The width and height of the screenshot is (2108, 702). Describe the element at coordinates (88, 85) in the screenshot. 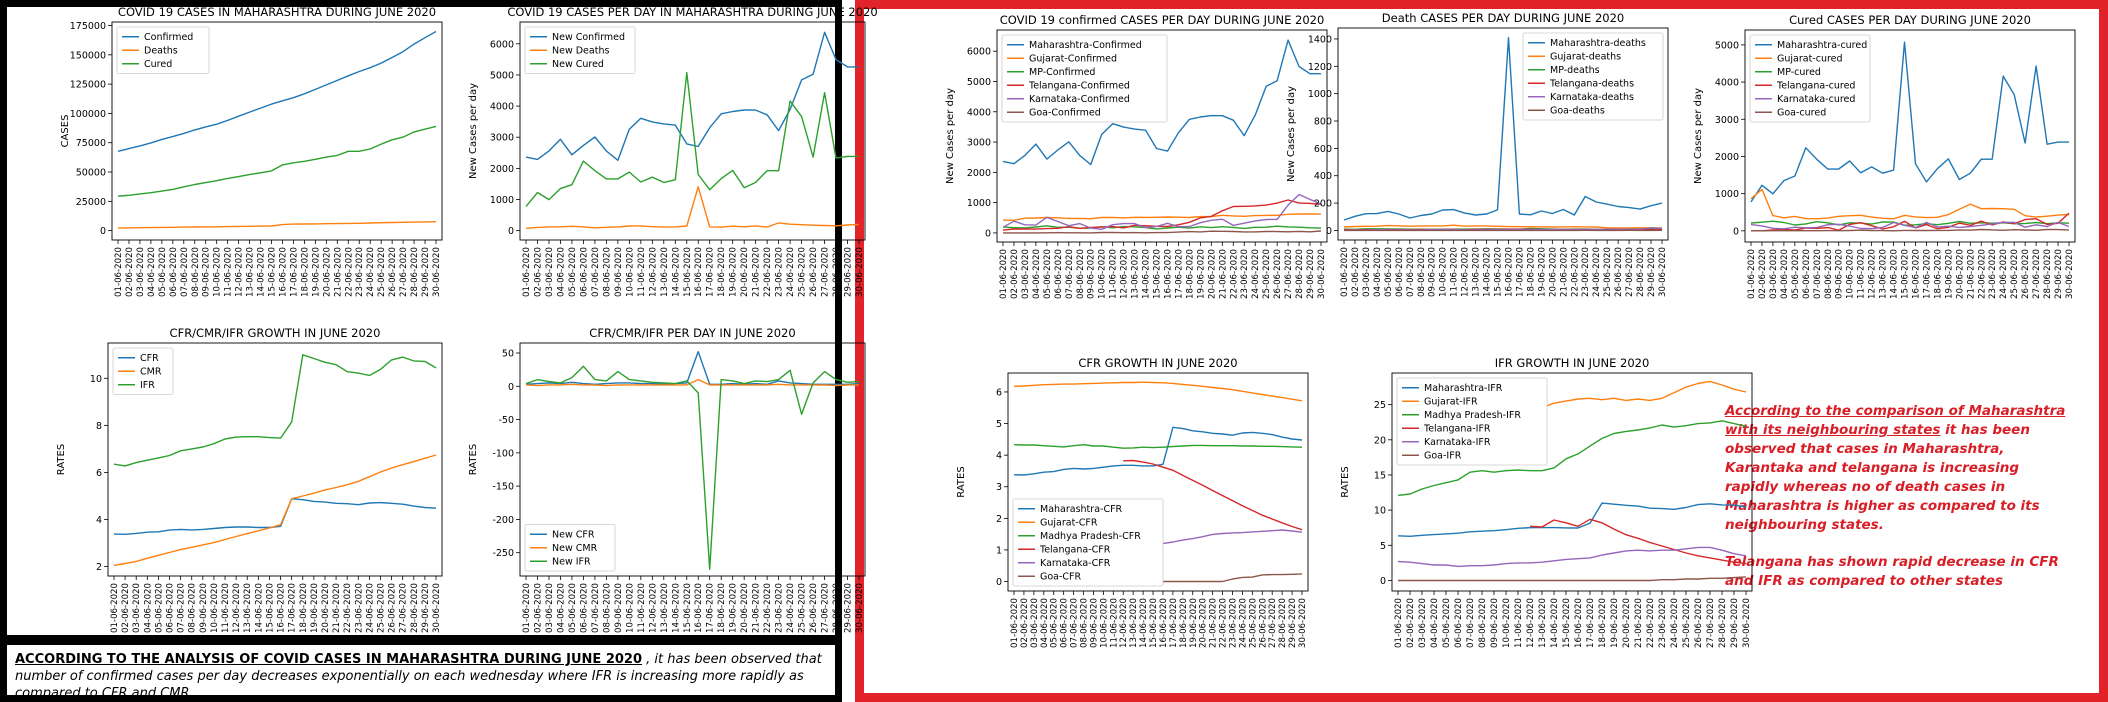

I see `y-tick-label: 125000` at that location.